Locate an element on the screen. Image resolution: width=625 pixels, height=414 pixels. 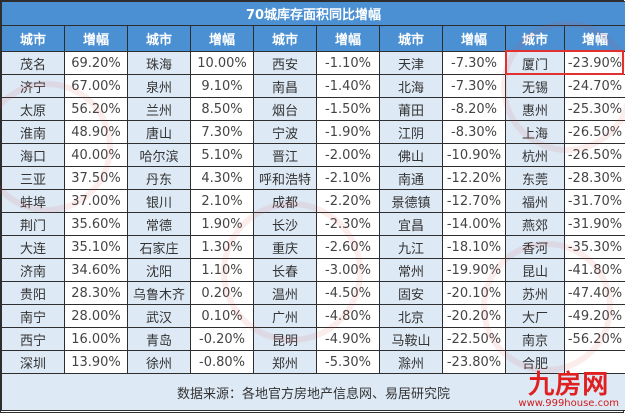
city-cell: 南昌 is located at coordinates (285, 86).